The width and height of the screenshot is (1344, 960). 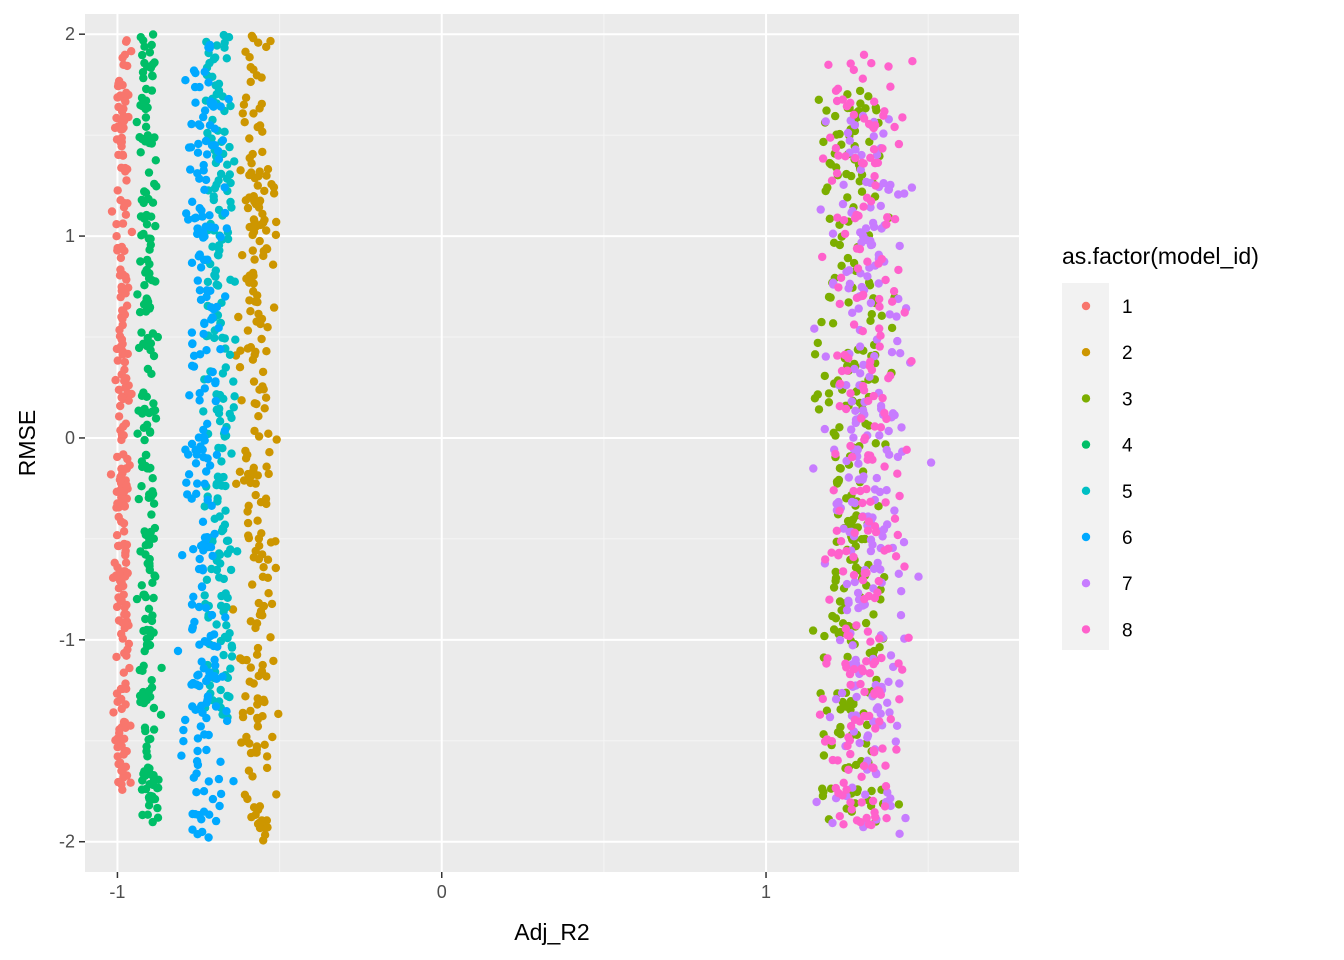 I want to click on legend-item-8: 8, so click(x=1107, y=630).